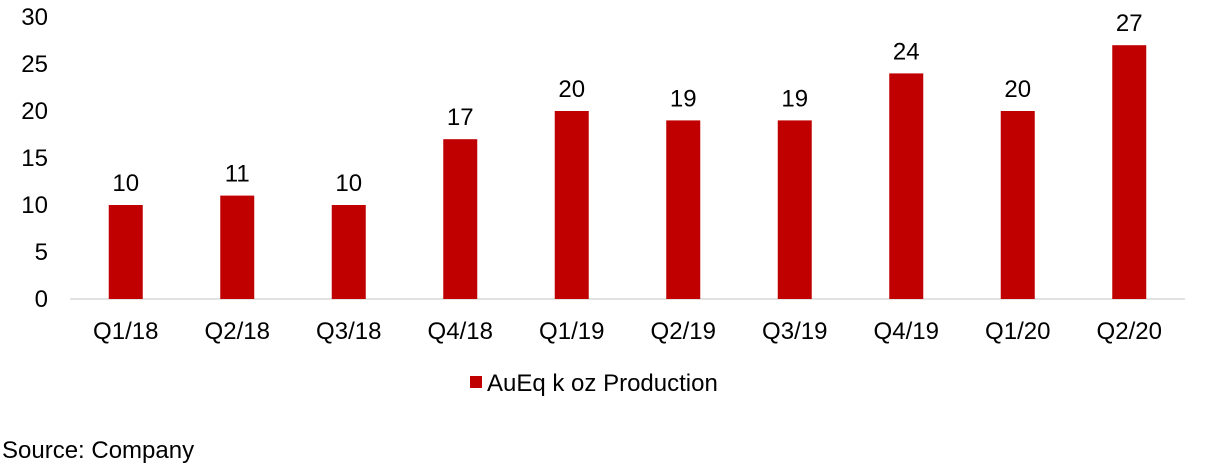 The image size is (1207, 471). What do you see at coordinates (34, 17) in the screenshot?
I see `y-tick-label: 30` at bounding box center [34, 17].